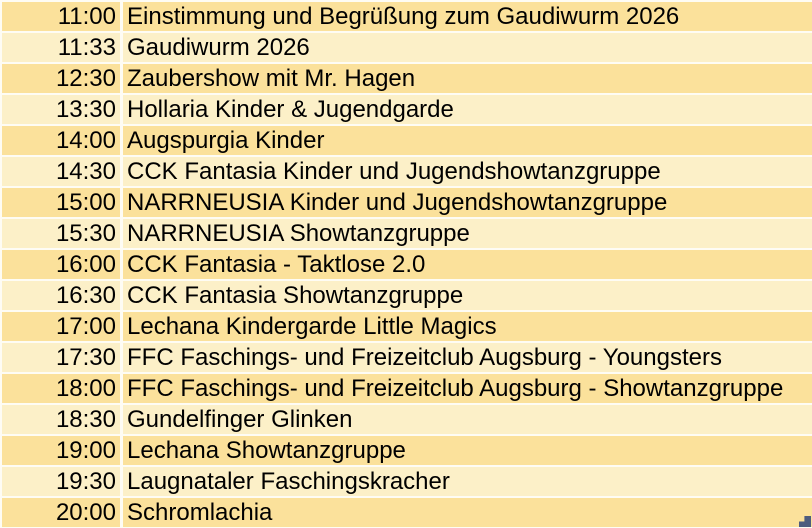 The height and width of the screenshot is (528, 812). I want to click on time-label: 11:00, so click(86, 16).